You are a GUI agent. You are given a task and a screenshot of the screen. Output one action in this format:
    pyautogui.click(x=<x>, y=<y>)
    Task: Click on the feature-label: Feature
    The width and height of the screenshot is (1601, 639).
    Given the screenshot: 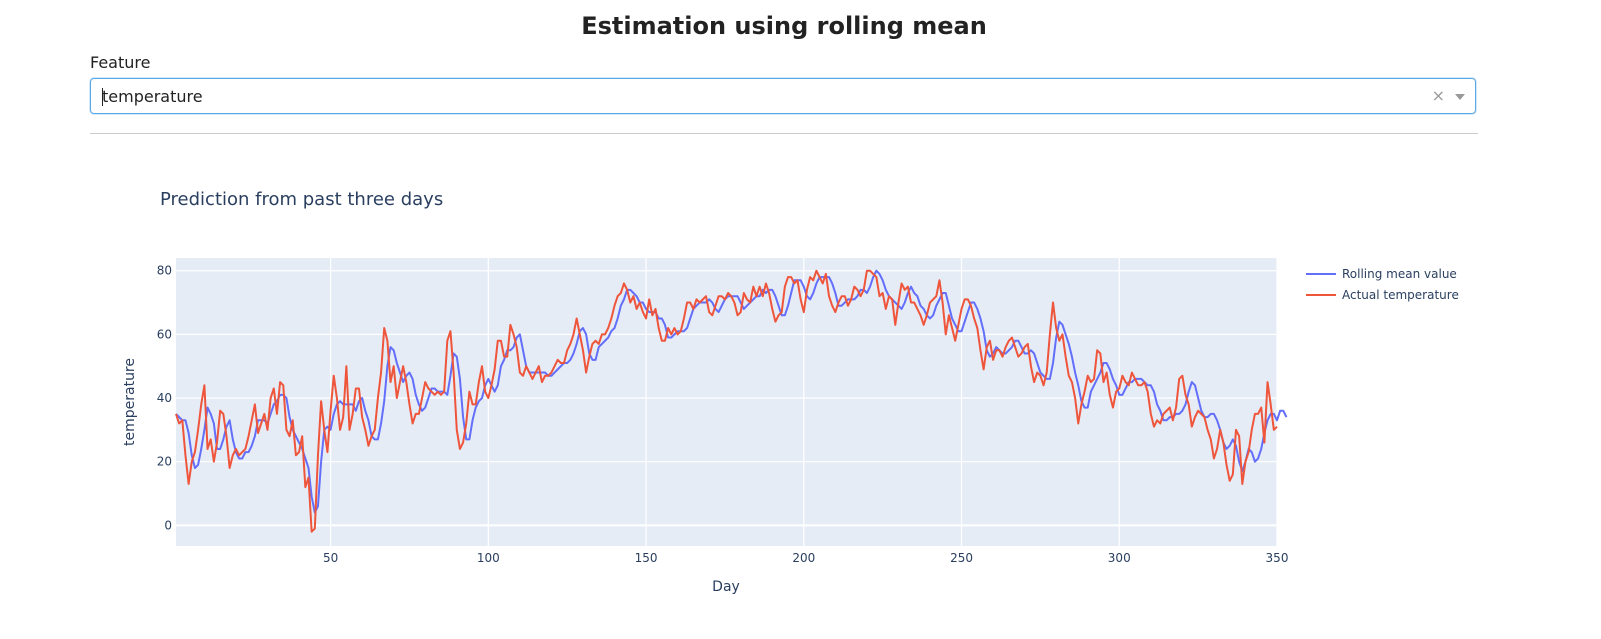 What is the action you would take?
    pyautogui.click(x=120, y=62)
    